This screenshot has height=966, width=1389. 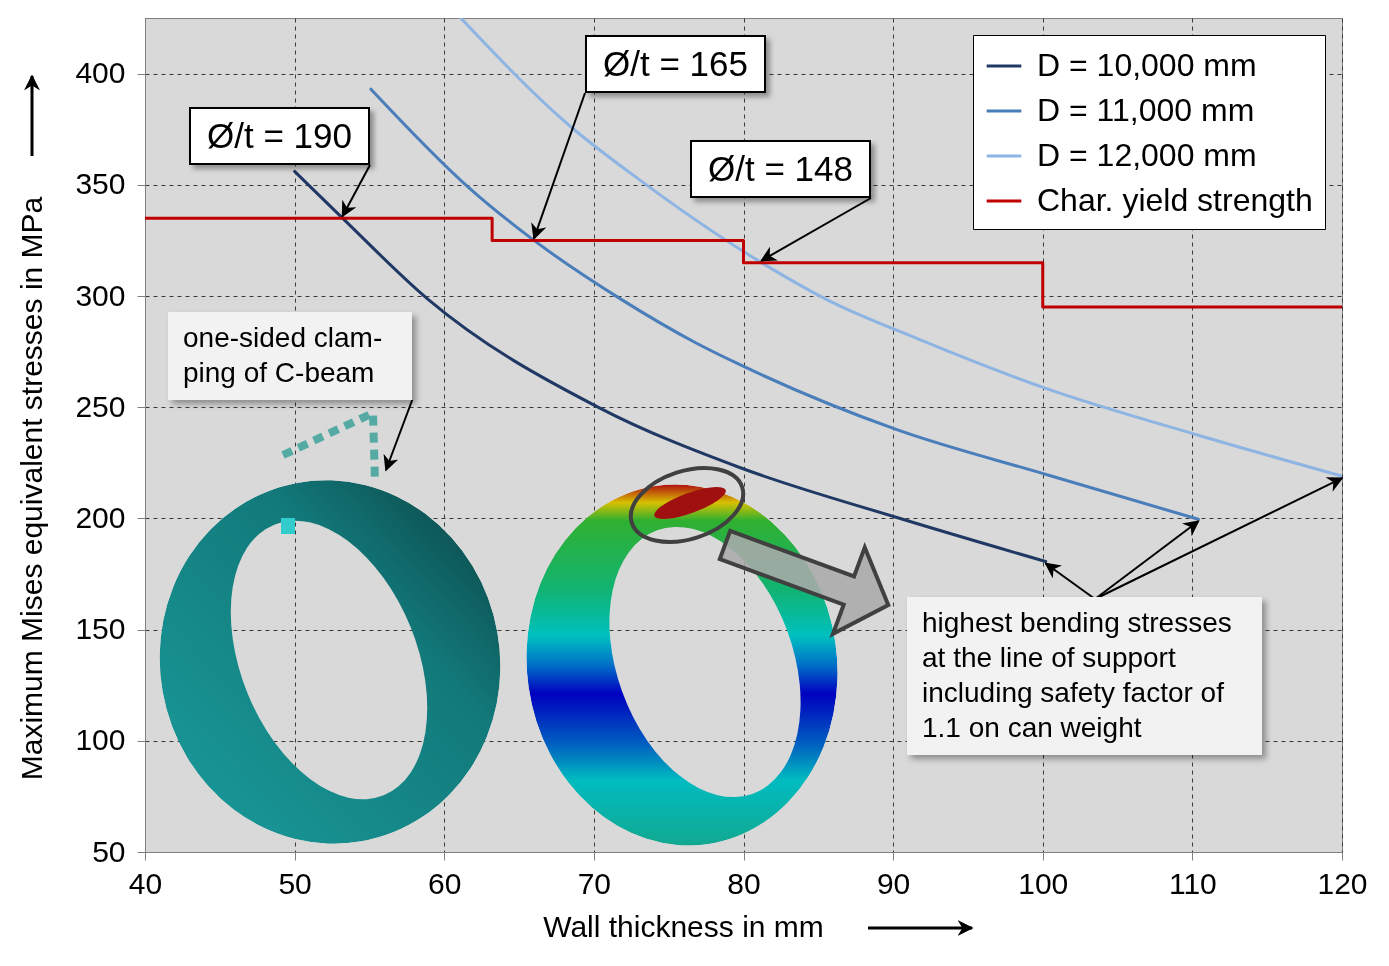 I want to click on legend-label: D = 10,000 mm, so click(x=1147, y=65).